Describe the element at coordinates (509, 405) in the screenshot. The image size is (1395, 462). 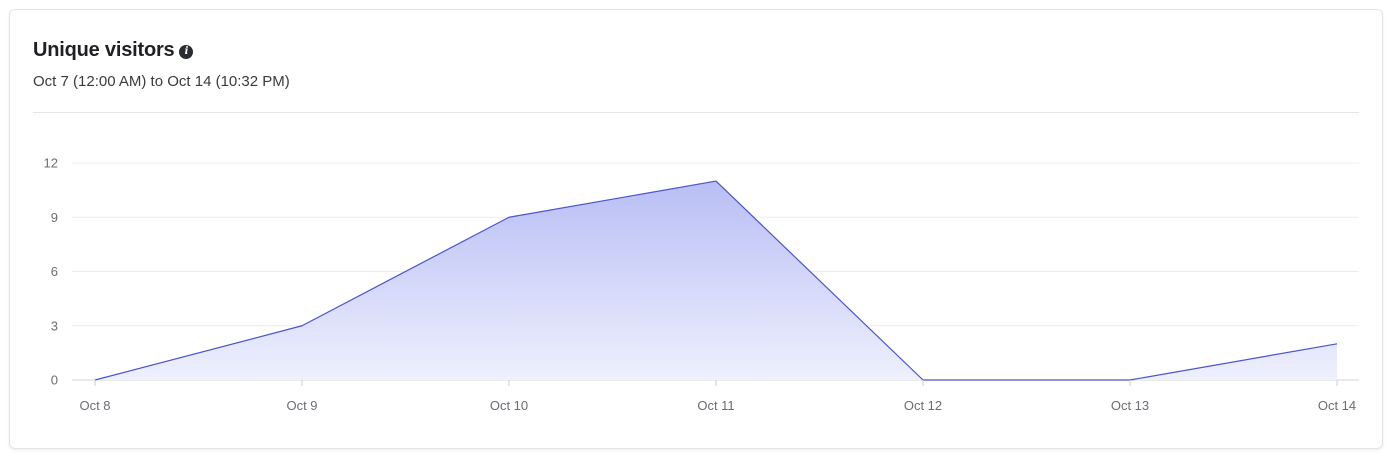
I see `x-tick-label: Oct 10` at that location.